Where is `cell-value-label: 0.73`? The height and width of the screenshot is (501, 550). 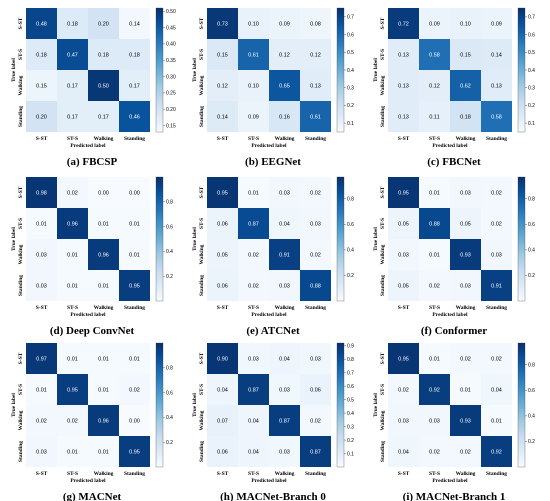 cell-value-label: 0.73 is located at coordinates (222, 25).